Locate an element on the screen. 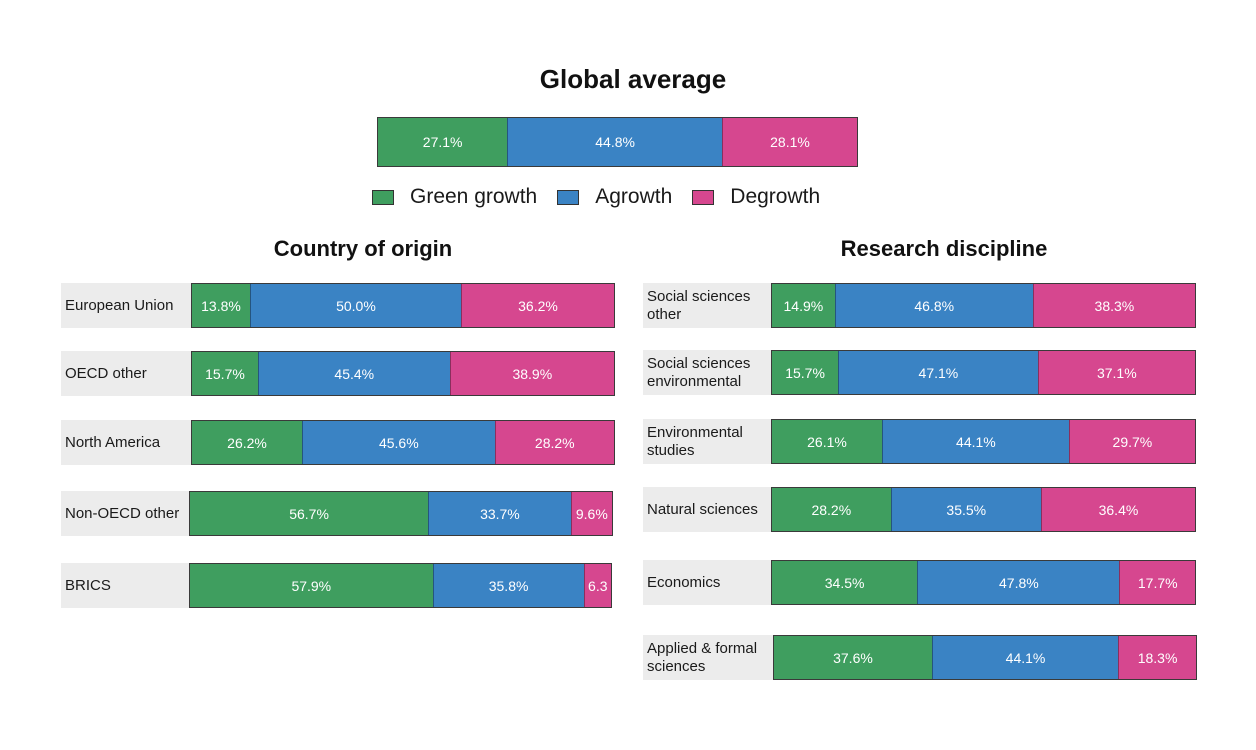 Image resolution: width=1256 pixels, height=750 pixels. european-union-segment-degrowth: 36.2% is located at coordinates (537, 305).